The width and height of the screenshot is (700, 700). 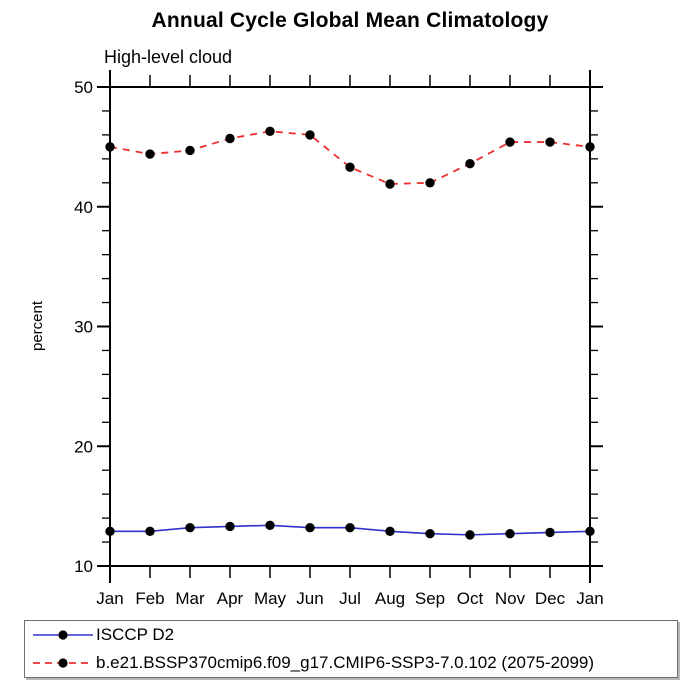 What do you see at coordinates (83, 87) in the screenshot?
I see `y-tick-label: 50` at bounding box center [83, 87].